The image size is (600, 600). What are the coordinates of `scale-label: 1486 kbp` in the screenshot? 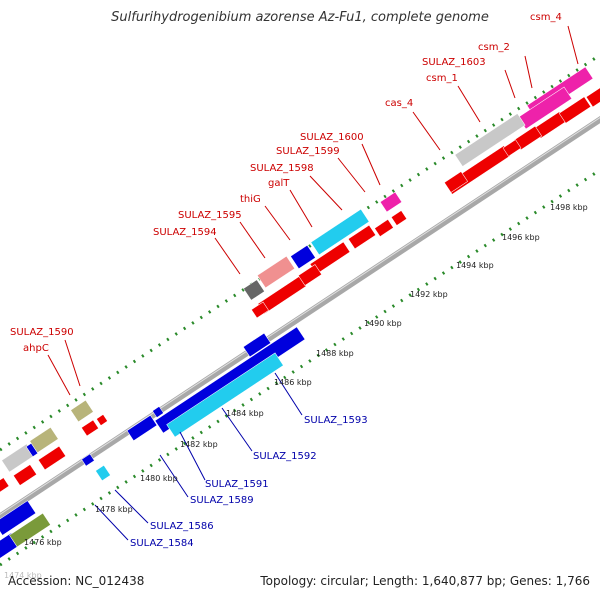 It's located at (293, 382).